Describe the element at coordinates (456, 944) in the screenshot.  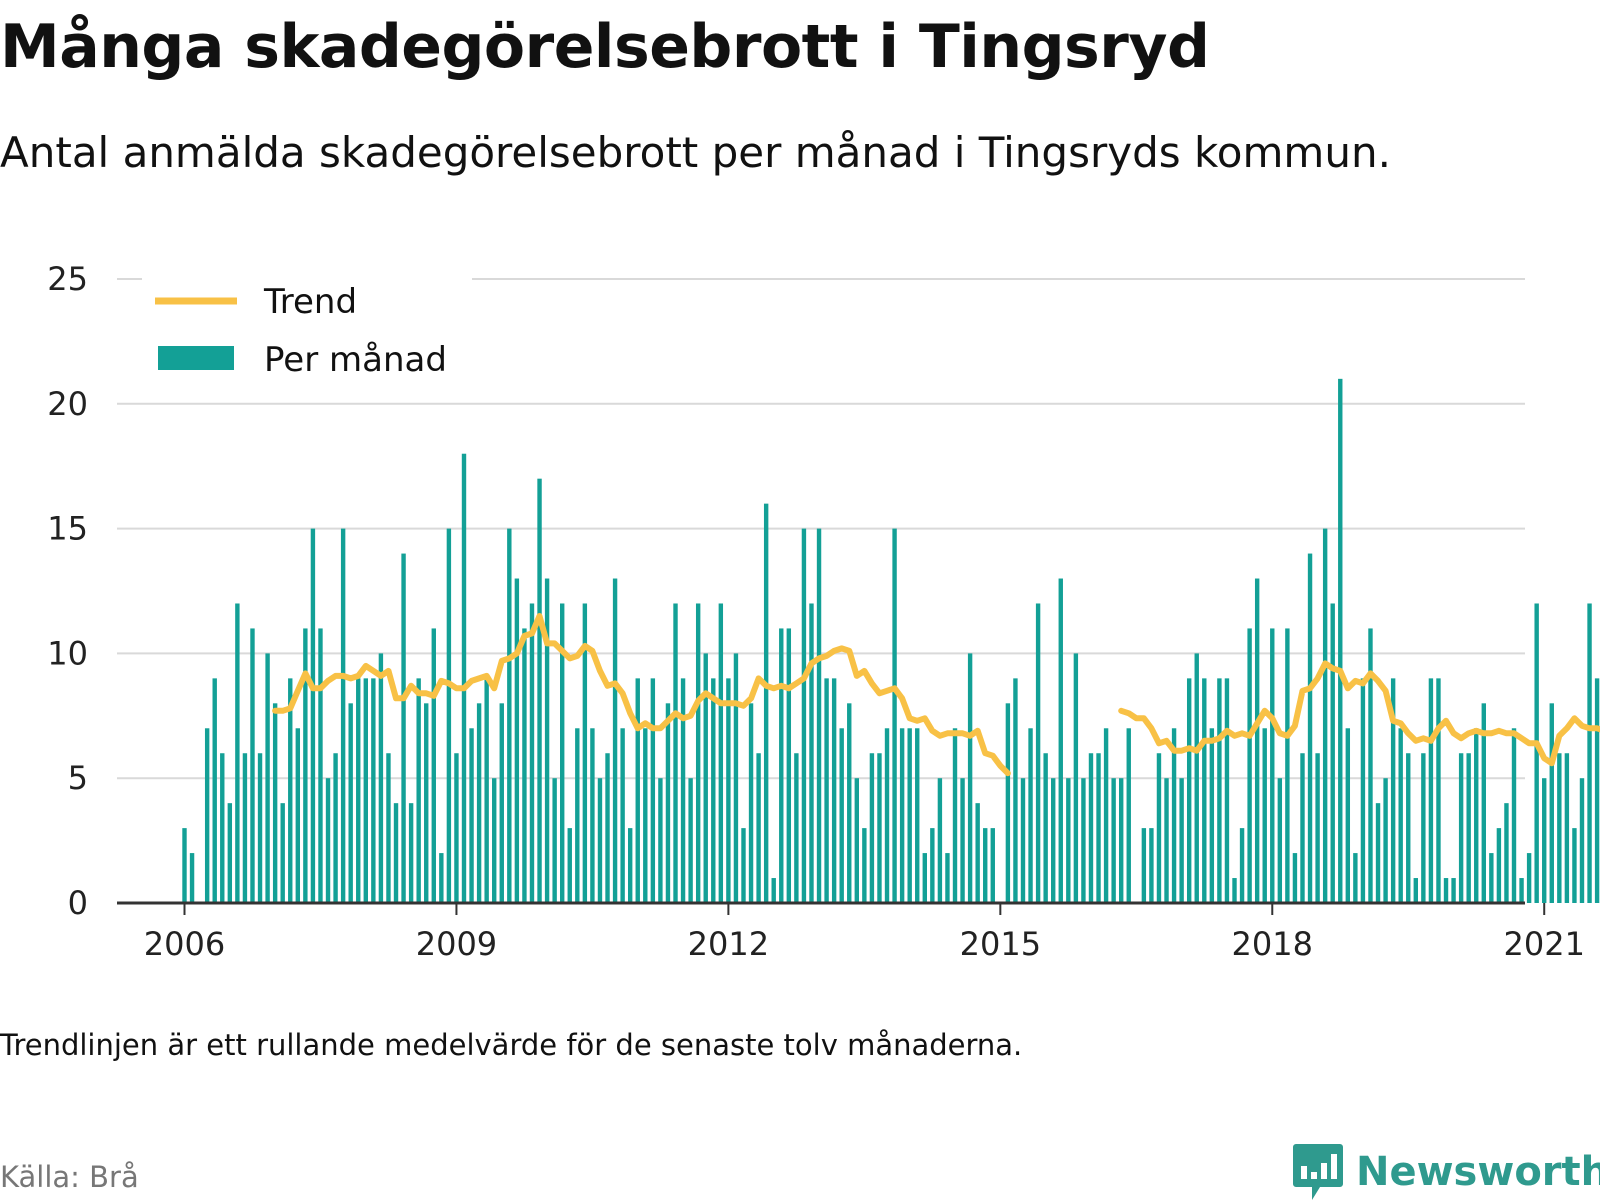
I see `x-tick-label: 2009` at that location.